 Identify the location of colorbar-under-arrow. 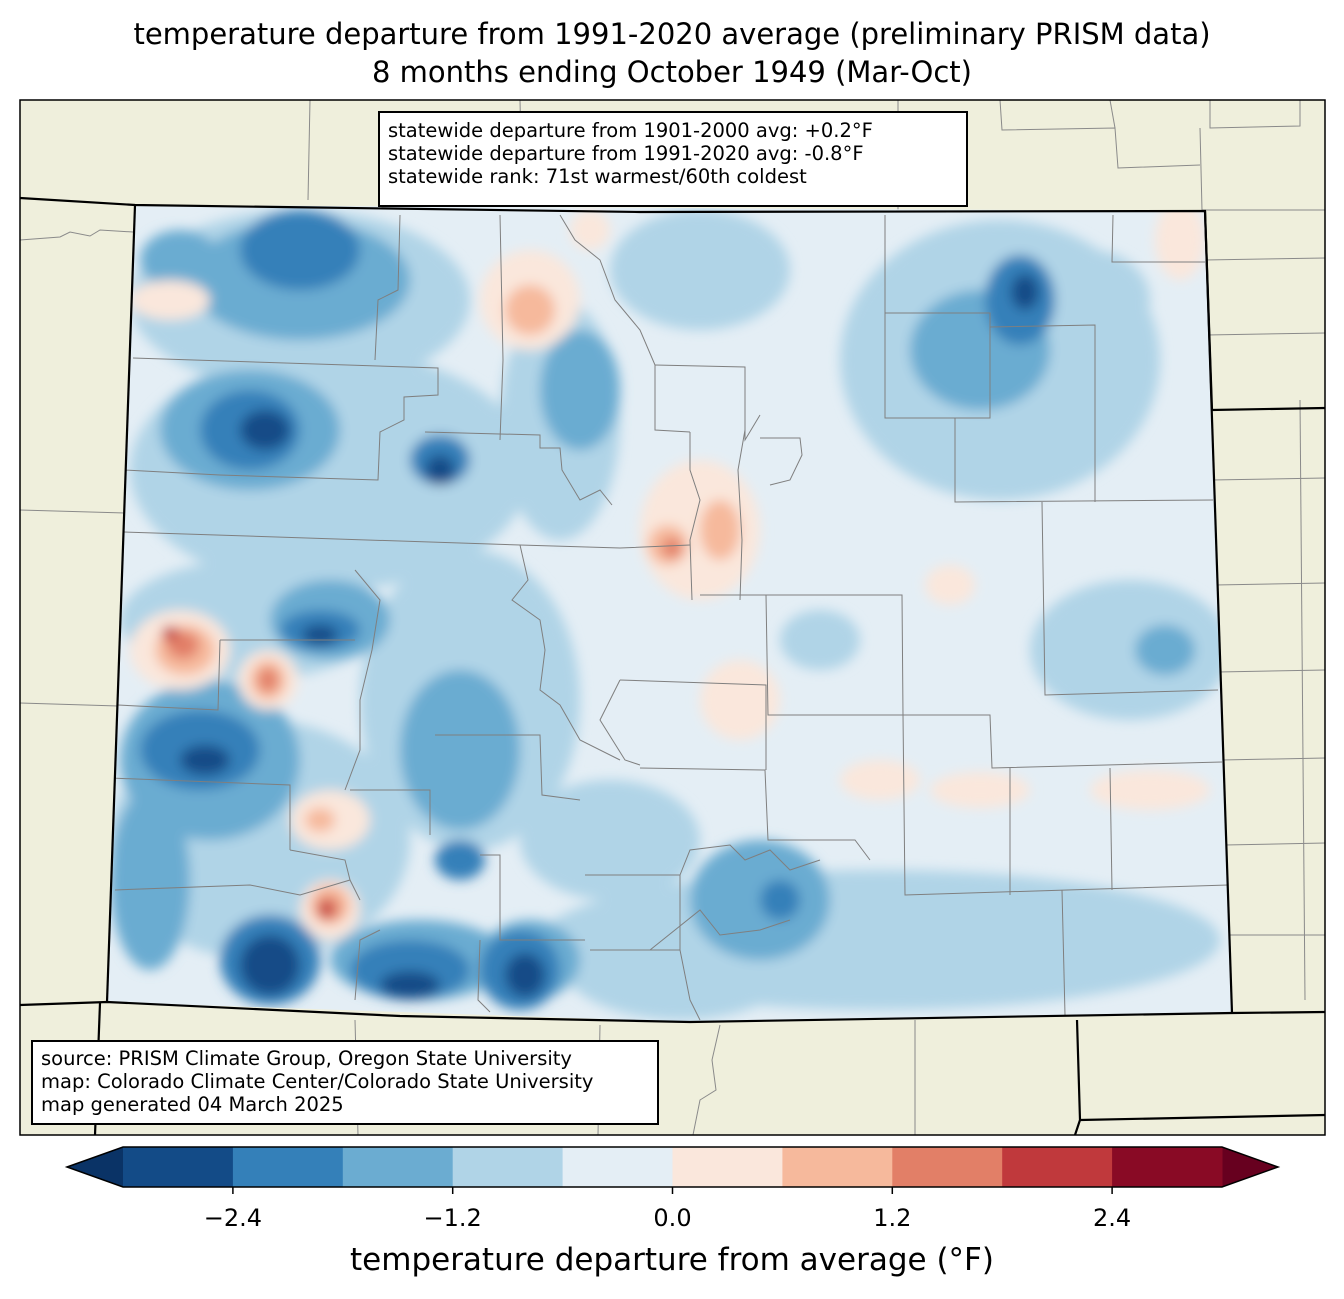
(95, 1167).